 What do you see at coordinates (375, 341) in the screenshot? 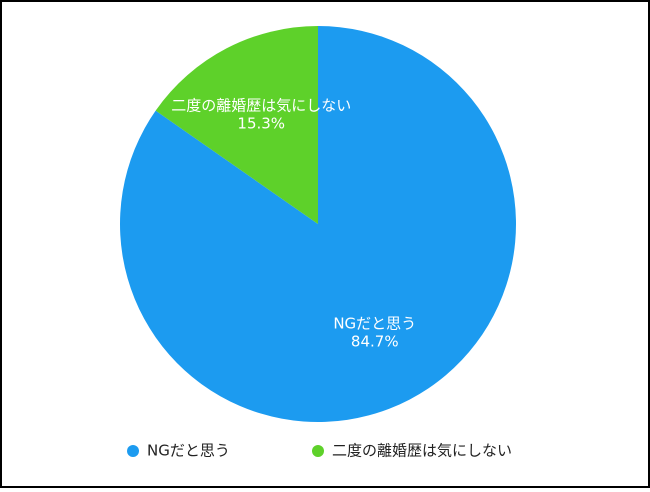
I see `slice-value-label: 84.7%` at bounding box center [375, 341].